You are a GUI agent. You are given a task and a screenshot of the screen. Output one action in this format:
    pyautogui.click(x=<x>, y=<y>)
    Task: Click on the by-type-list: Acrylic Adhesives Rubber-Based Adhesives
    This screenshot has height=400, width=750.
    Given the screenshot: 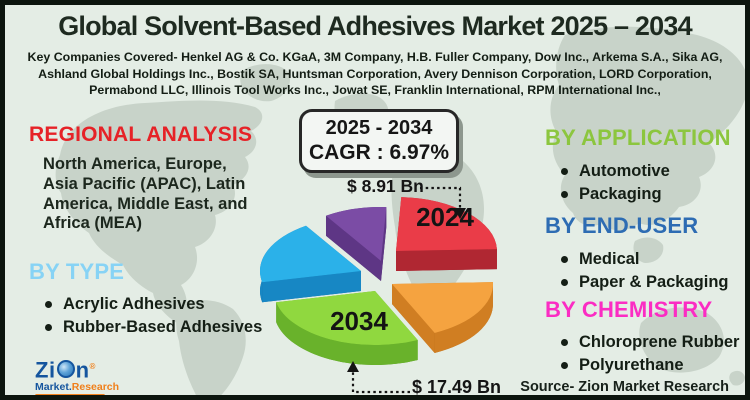 What is the action you would take?
    pyautogui.click(x=151, y=316)
    